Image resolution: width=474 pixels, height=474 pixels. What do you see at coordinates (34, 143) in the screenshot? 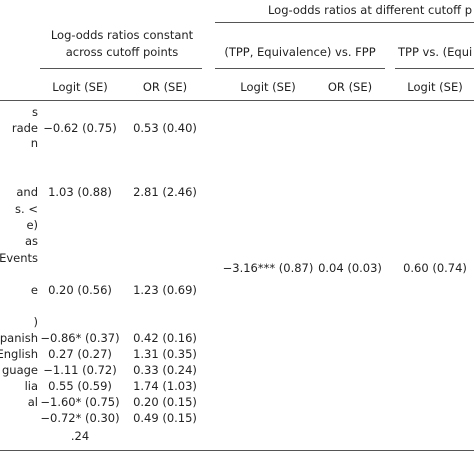
I see `row-label: n` at bounding box center [34, 143].